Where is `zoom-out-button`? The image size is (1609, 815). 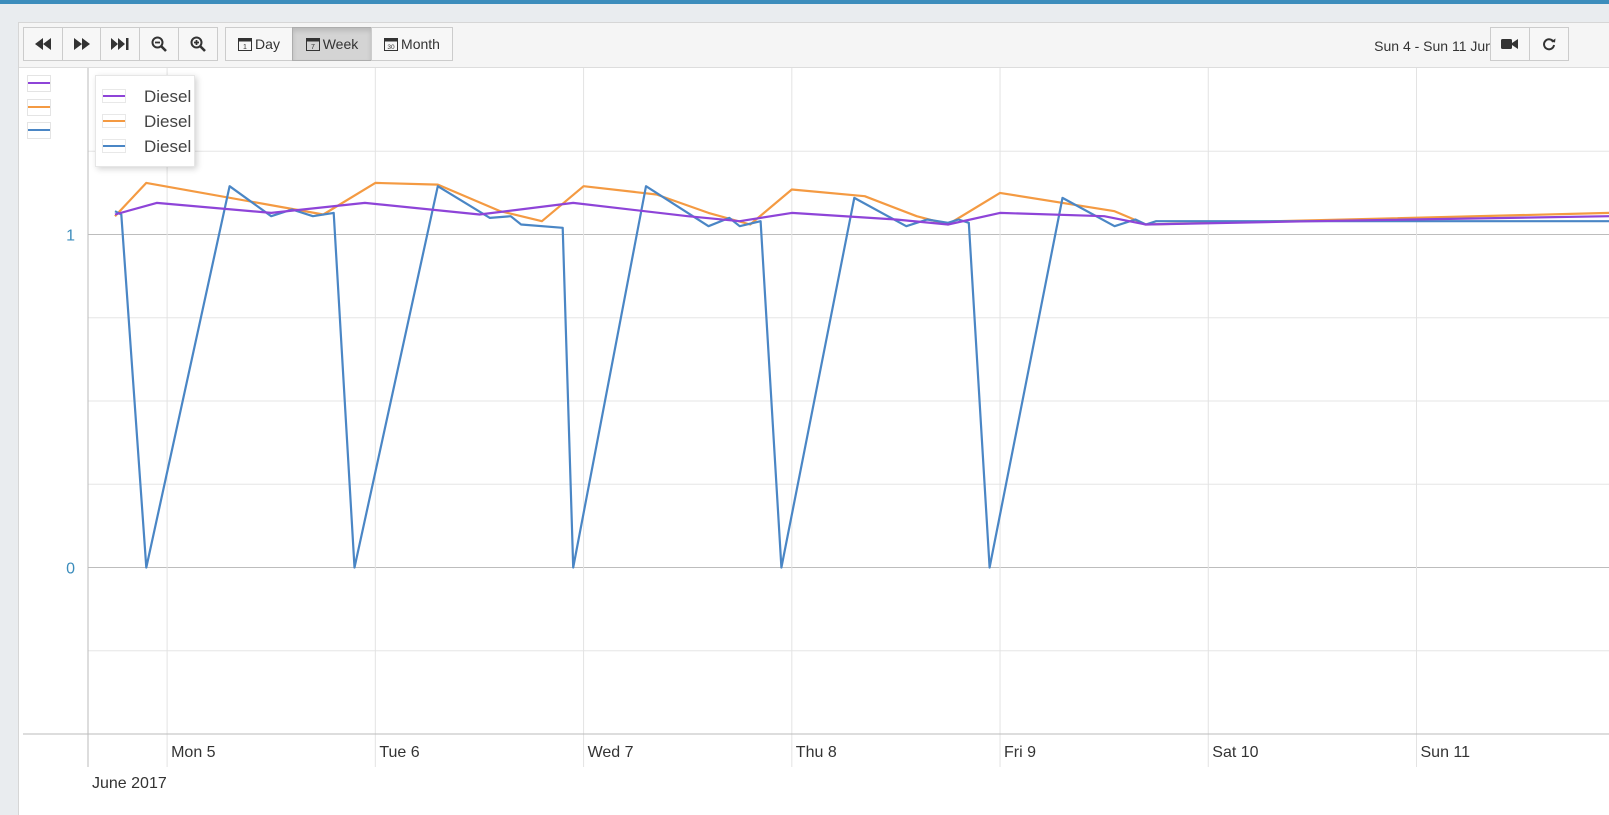 zoom-out-button is located at coordinates (159, 44).